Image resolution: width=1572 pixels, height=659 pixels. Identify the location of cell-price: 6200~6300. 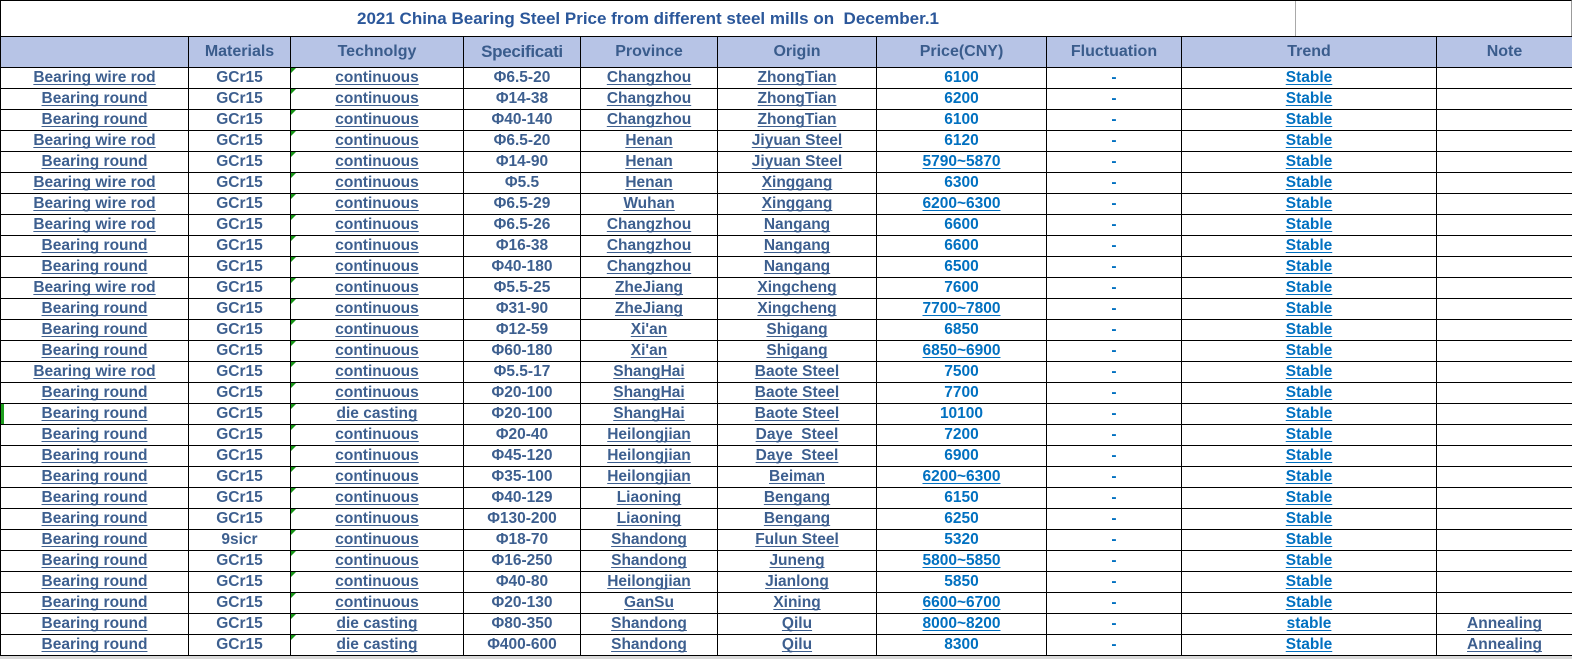
(961, 204).